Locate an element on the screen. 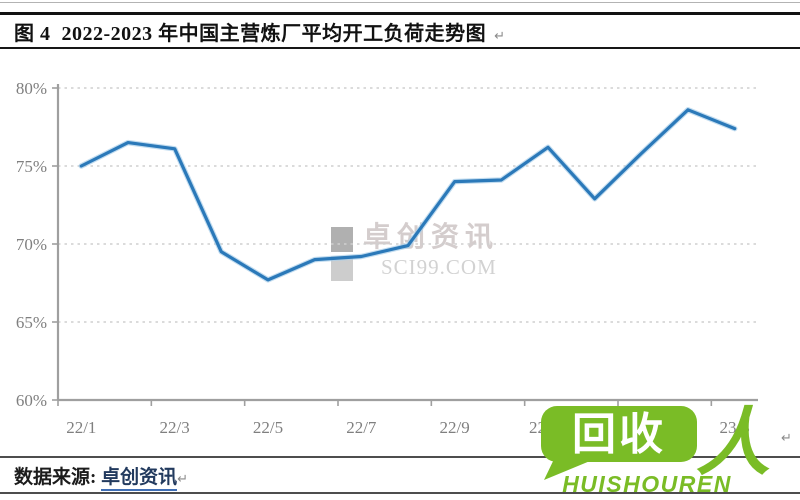  logo-bubble is located at coordinates (619, 434).